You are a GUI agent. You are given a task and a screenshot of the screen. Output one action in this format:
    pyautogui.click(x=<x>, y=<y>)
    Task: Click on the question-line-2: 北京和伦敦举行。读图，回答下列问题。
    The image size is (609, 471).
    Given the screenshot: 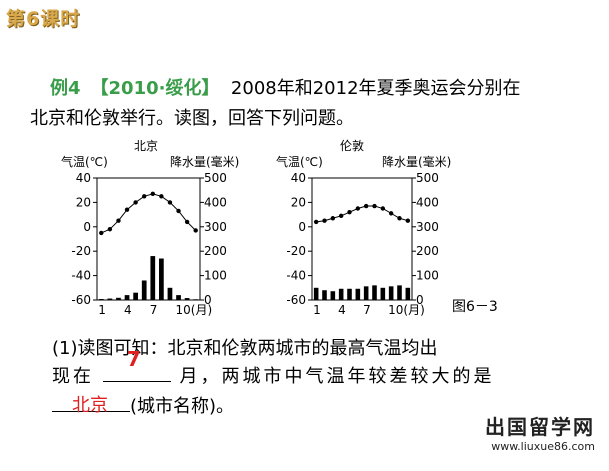 What is the action you would take?
    pyautogui.click(x=192, y=118)
    